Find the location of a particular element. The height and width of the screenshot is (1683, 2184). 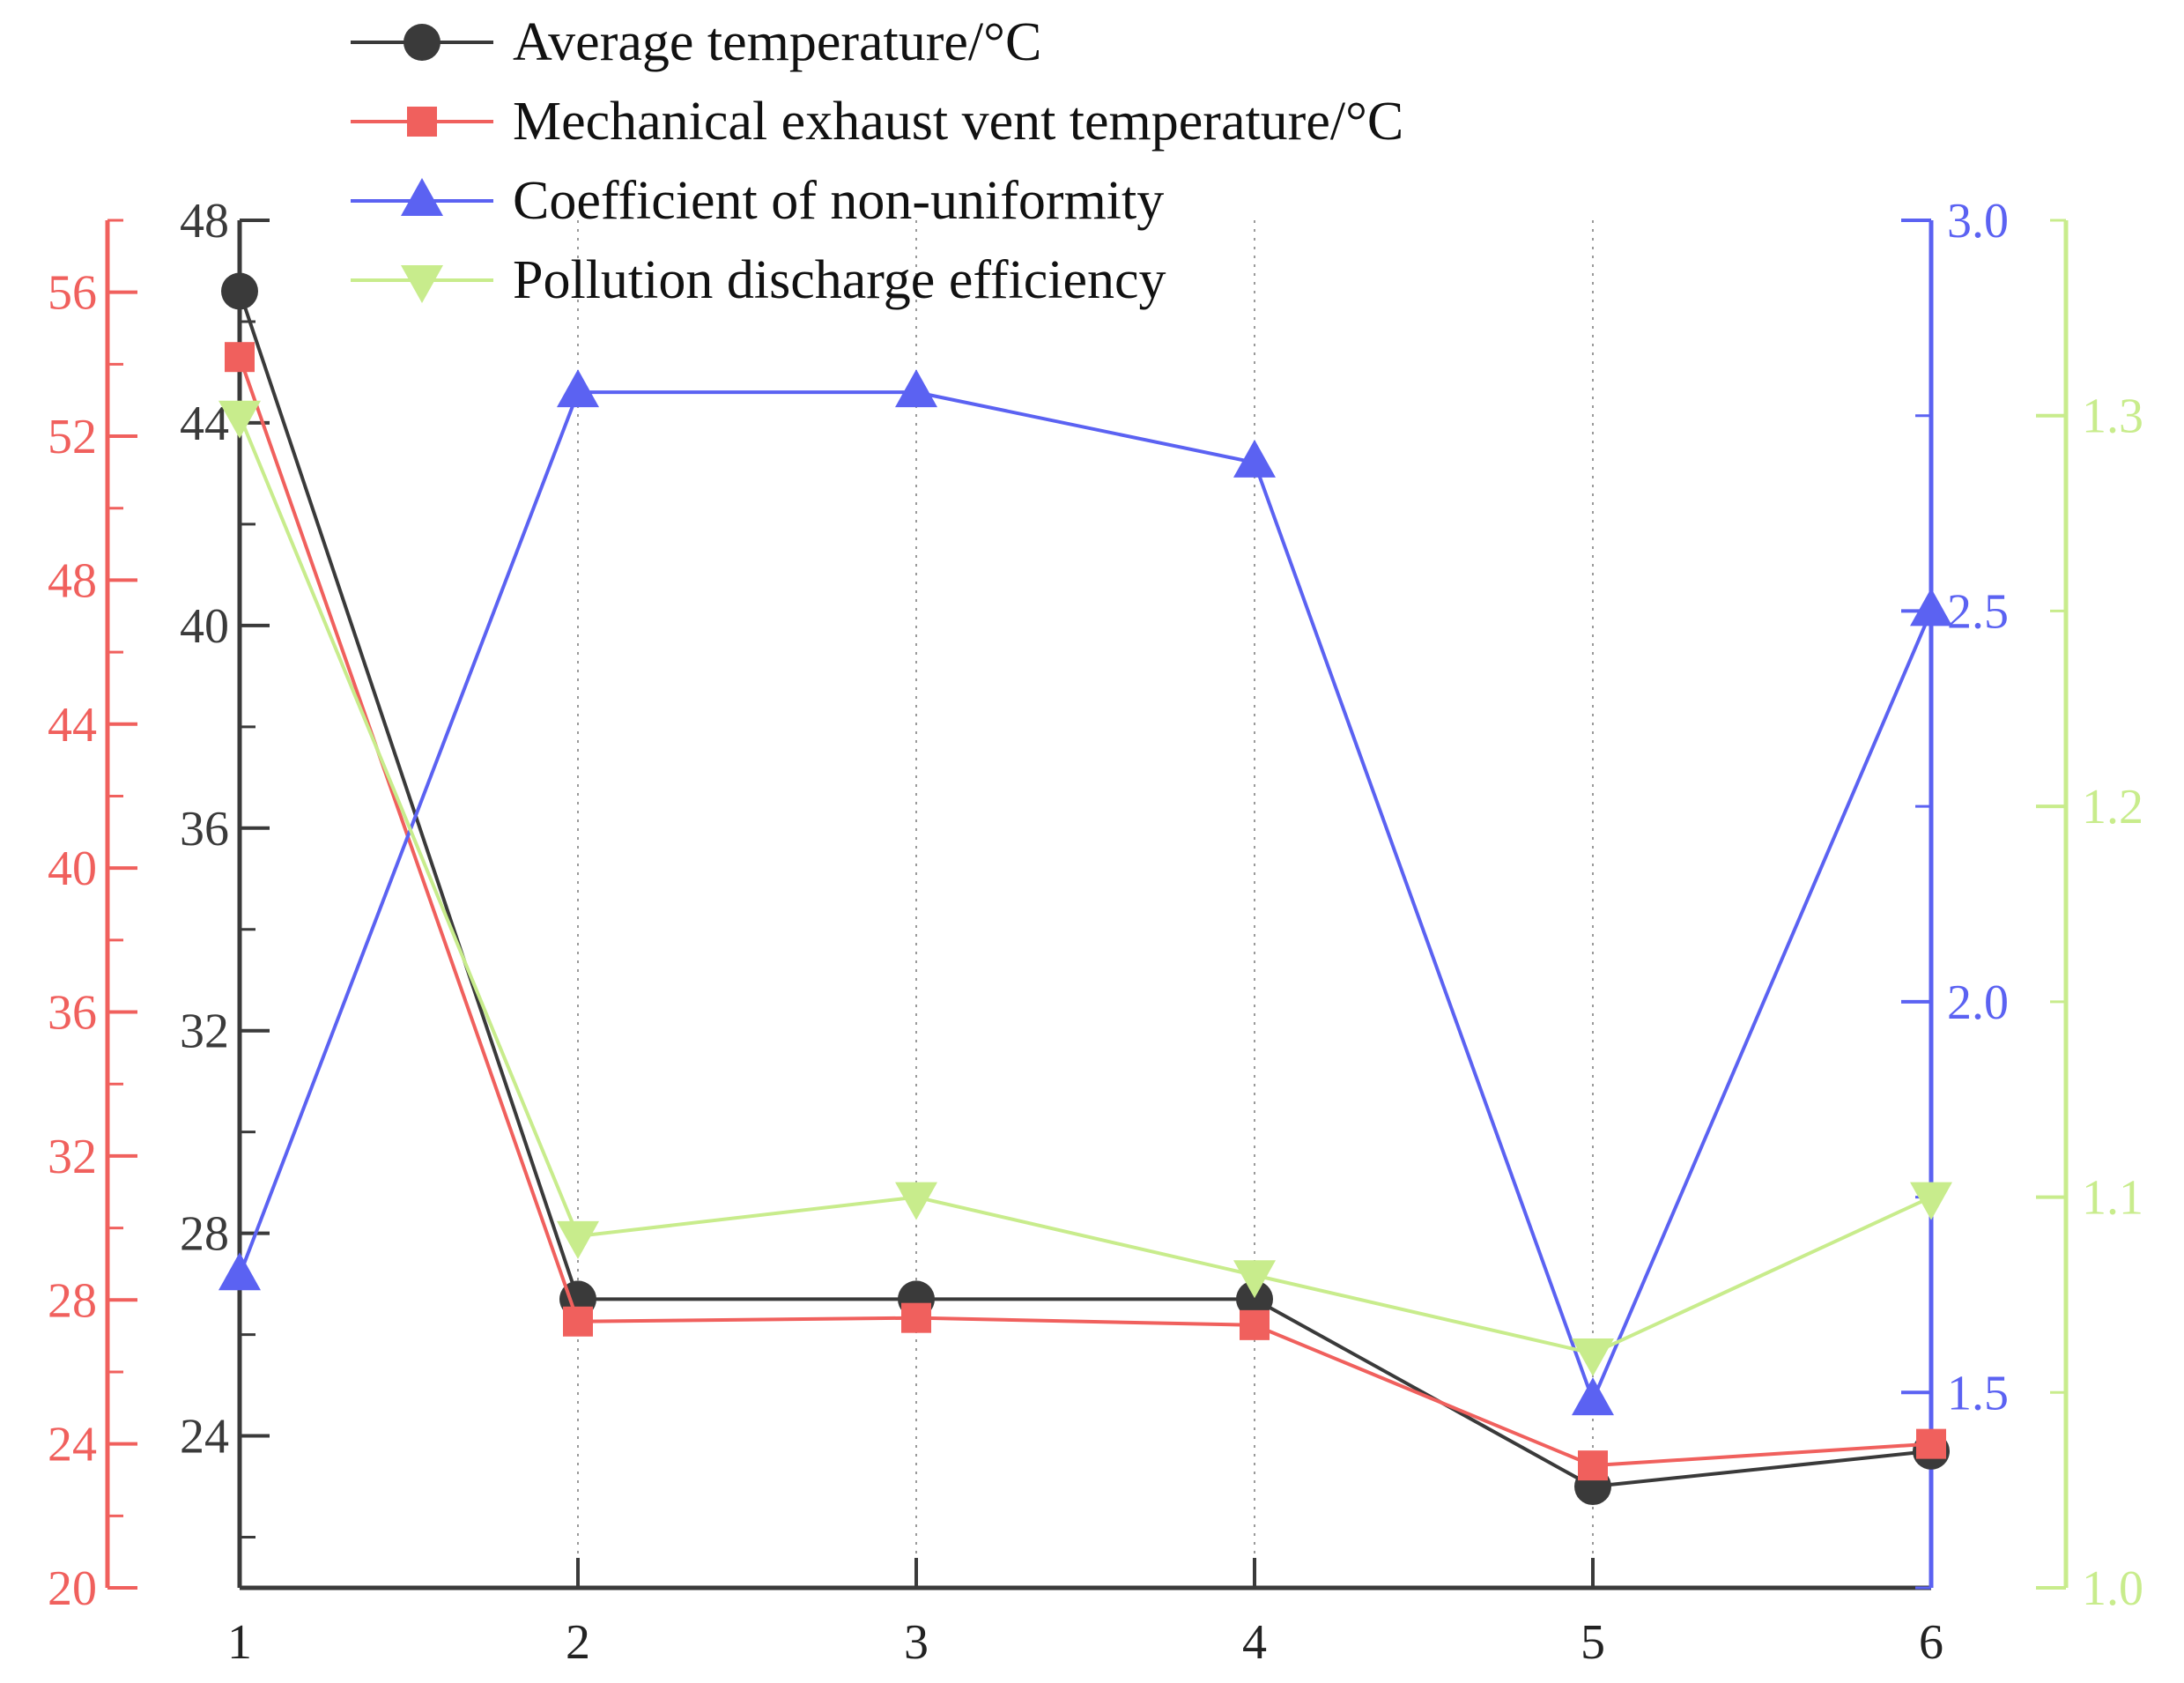

left-inner-tick-label: 48 is located at coordinates (204, 221).